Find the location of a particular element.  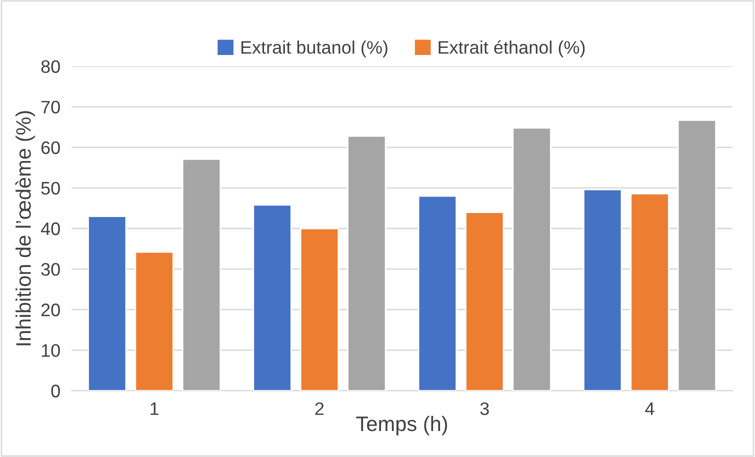

y-tick-label: 0 is located at coordinates (55, 391).